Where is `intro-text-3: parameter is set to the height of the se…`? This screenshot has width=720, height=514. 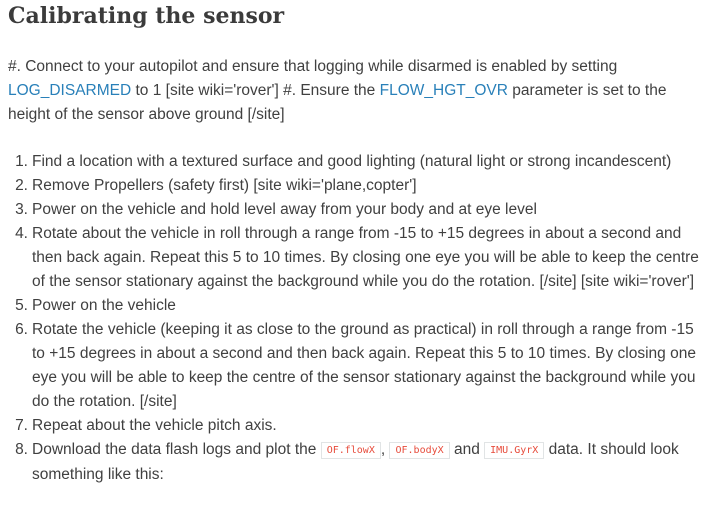 intro-text-3: parameter is set to the height of the se… is located at coordinates (337, 102).